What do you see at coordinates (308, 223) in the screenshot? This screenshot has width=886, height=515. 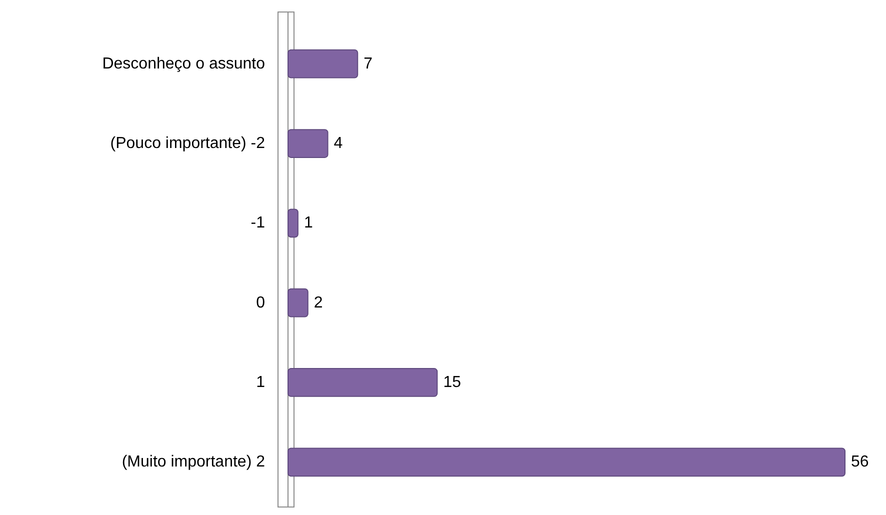 I see `data-label: 1` at bounding box center [308, 223].